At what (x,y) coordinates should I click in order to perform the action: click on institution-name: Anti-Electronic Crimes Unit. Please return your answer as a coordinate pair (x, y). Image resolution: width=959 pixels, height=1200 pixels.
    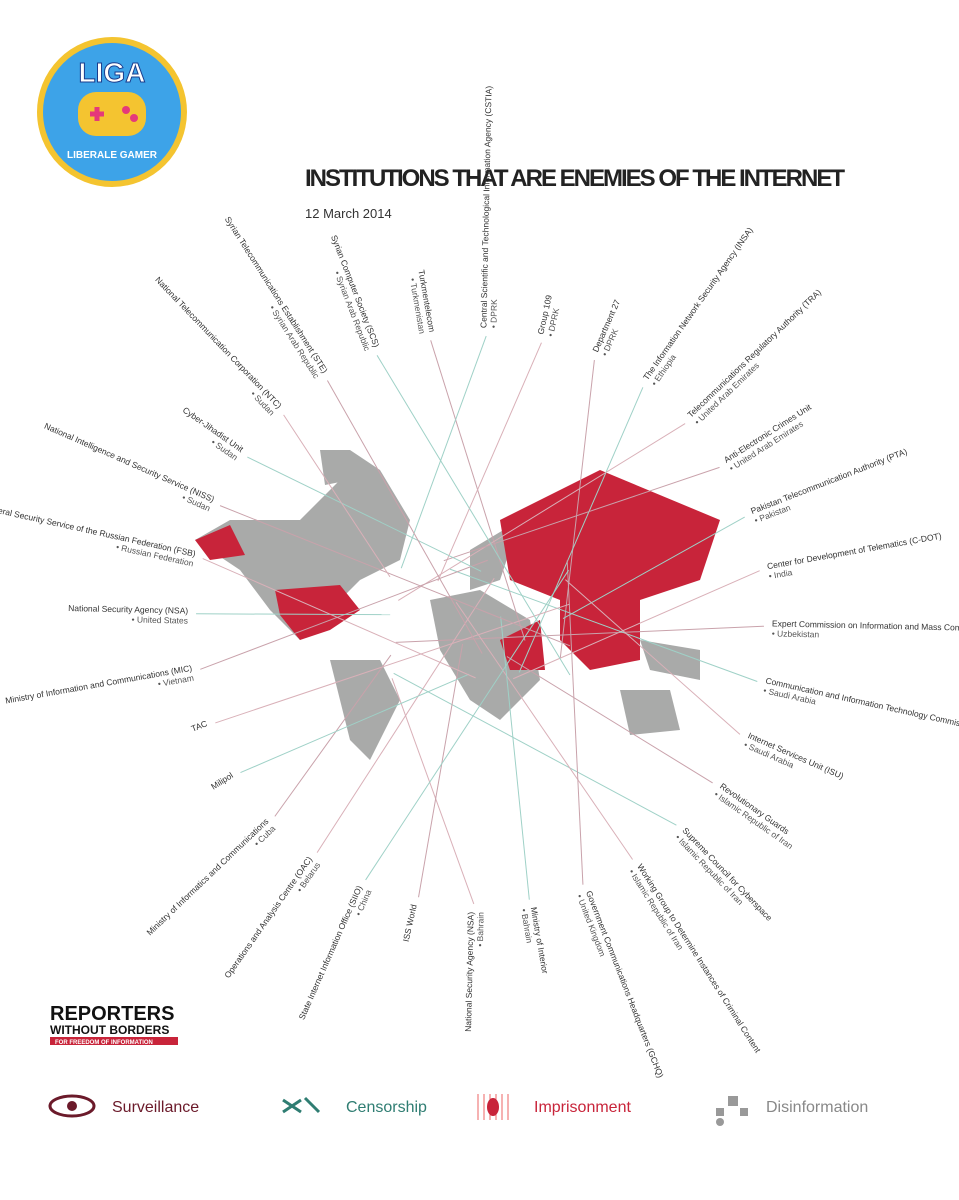
    Looking at the image, I should click on (768, 432).